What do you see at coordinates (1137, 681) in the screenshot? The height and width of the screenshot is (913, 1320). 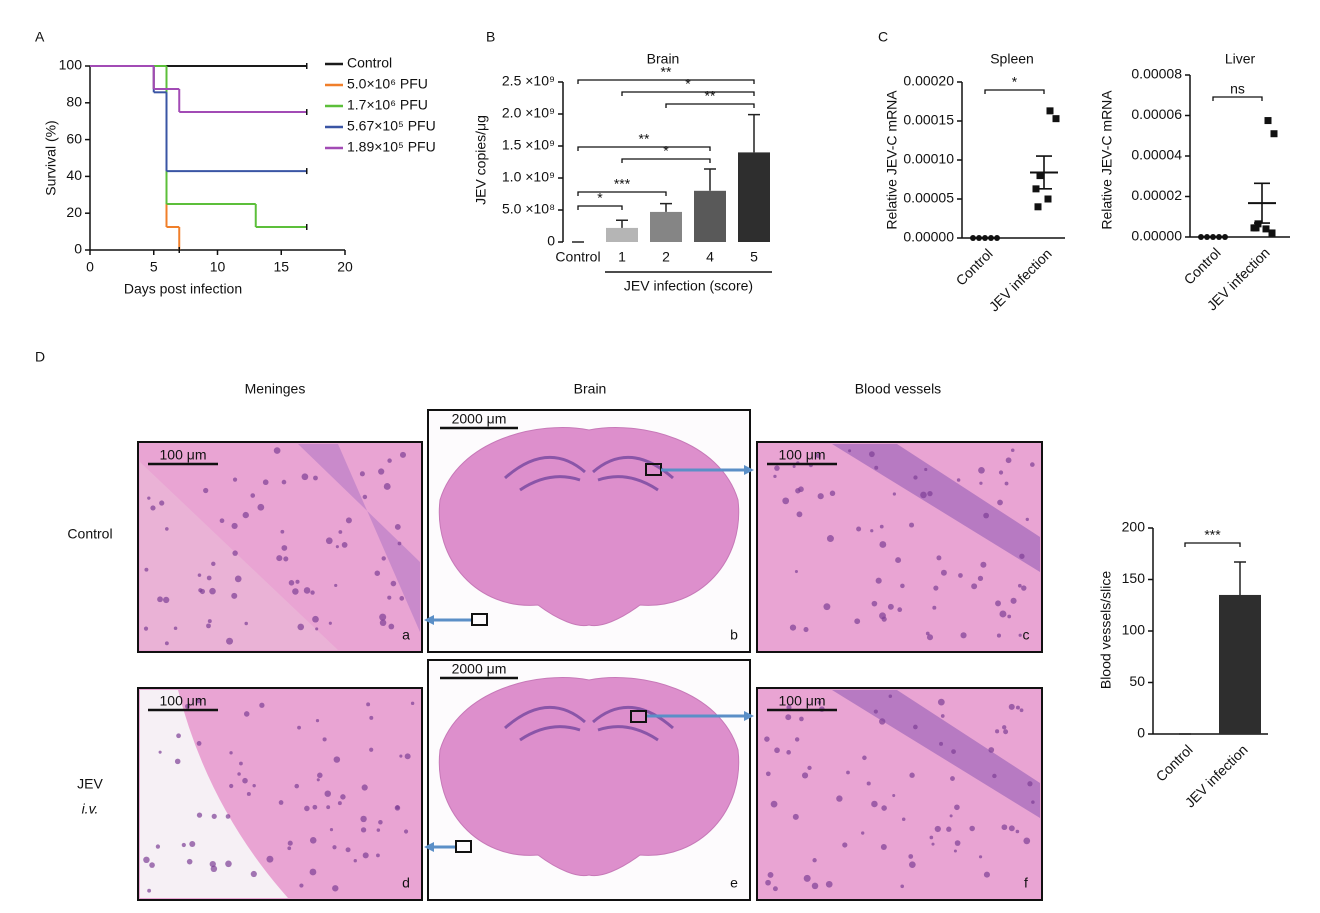 I see `y-tick-label: 50` at bounding box center [1137, 681].